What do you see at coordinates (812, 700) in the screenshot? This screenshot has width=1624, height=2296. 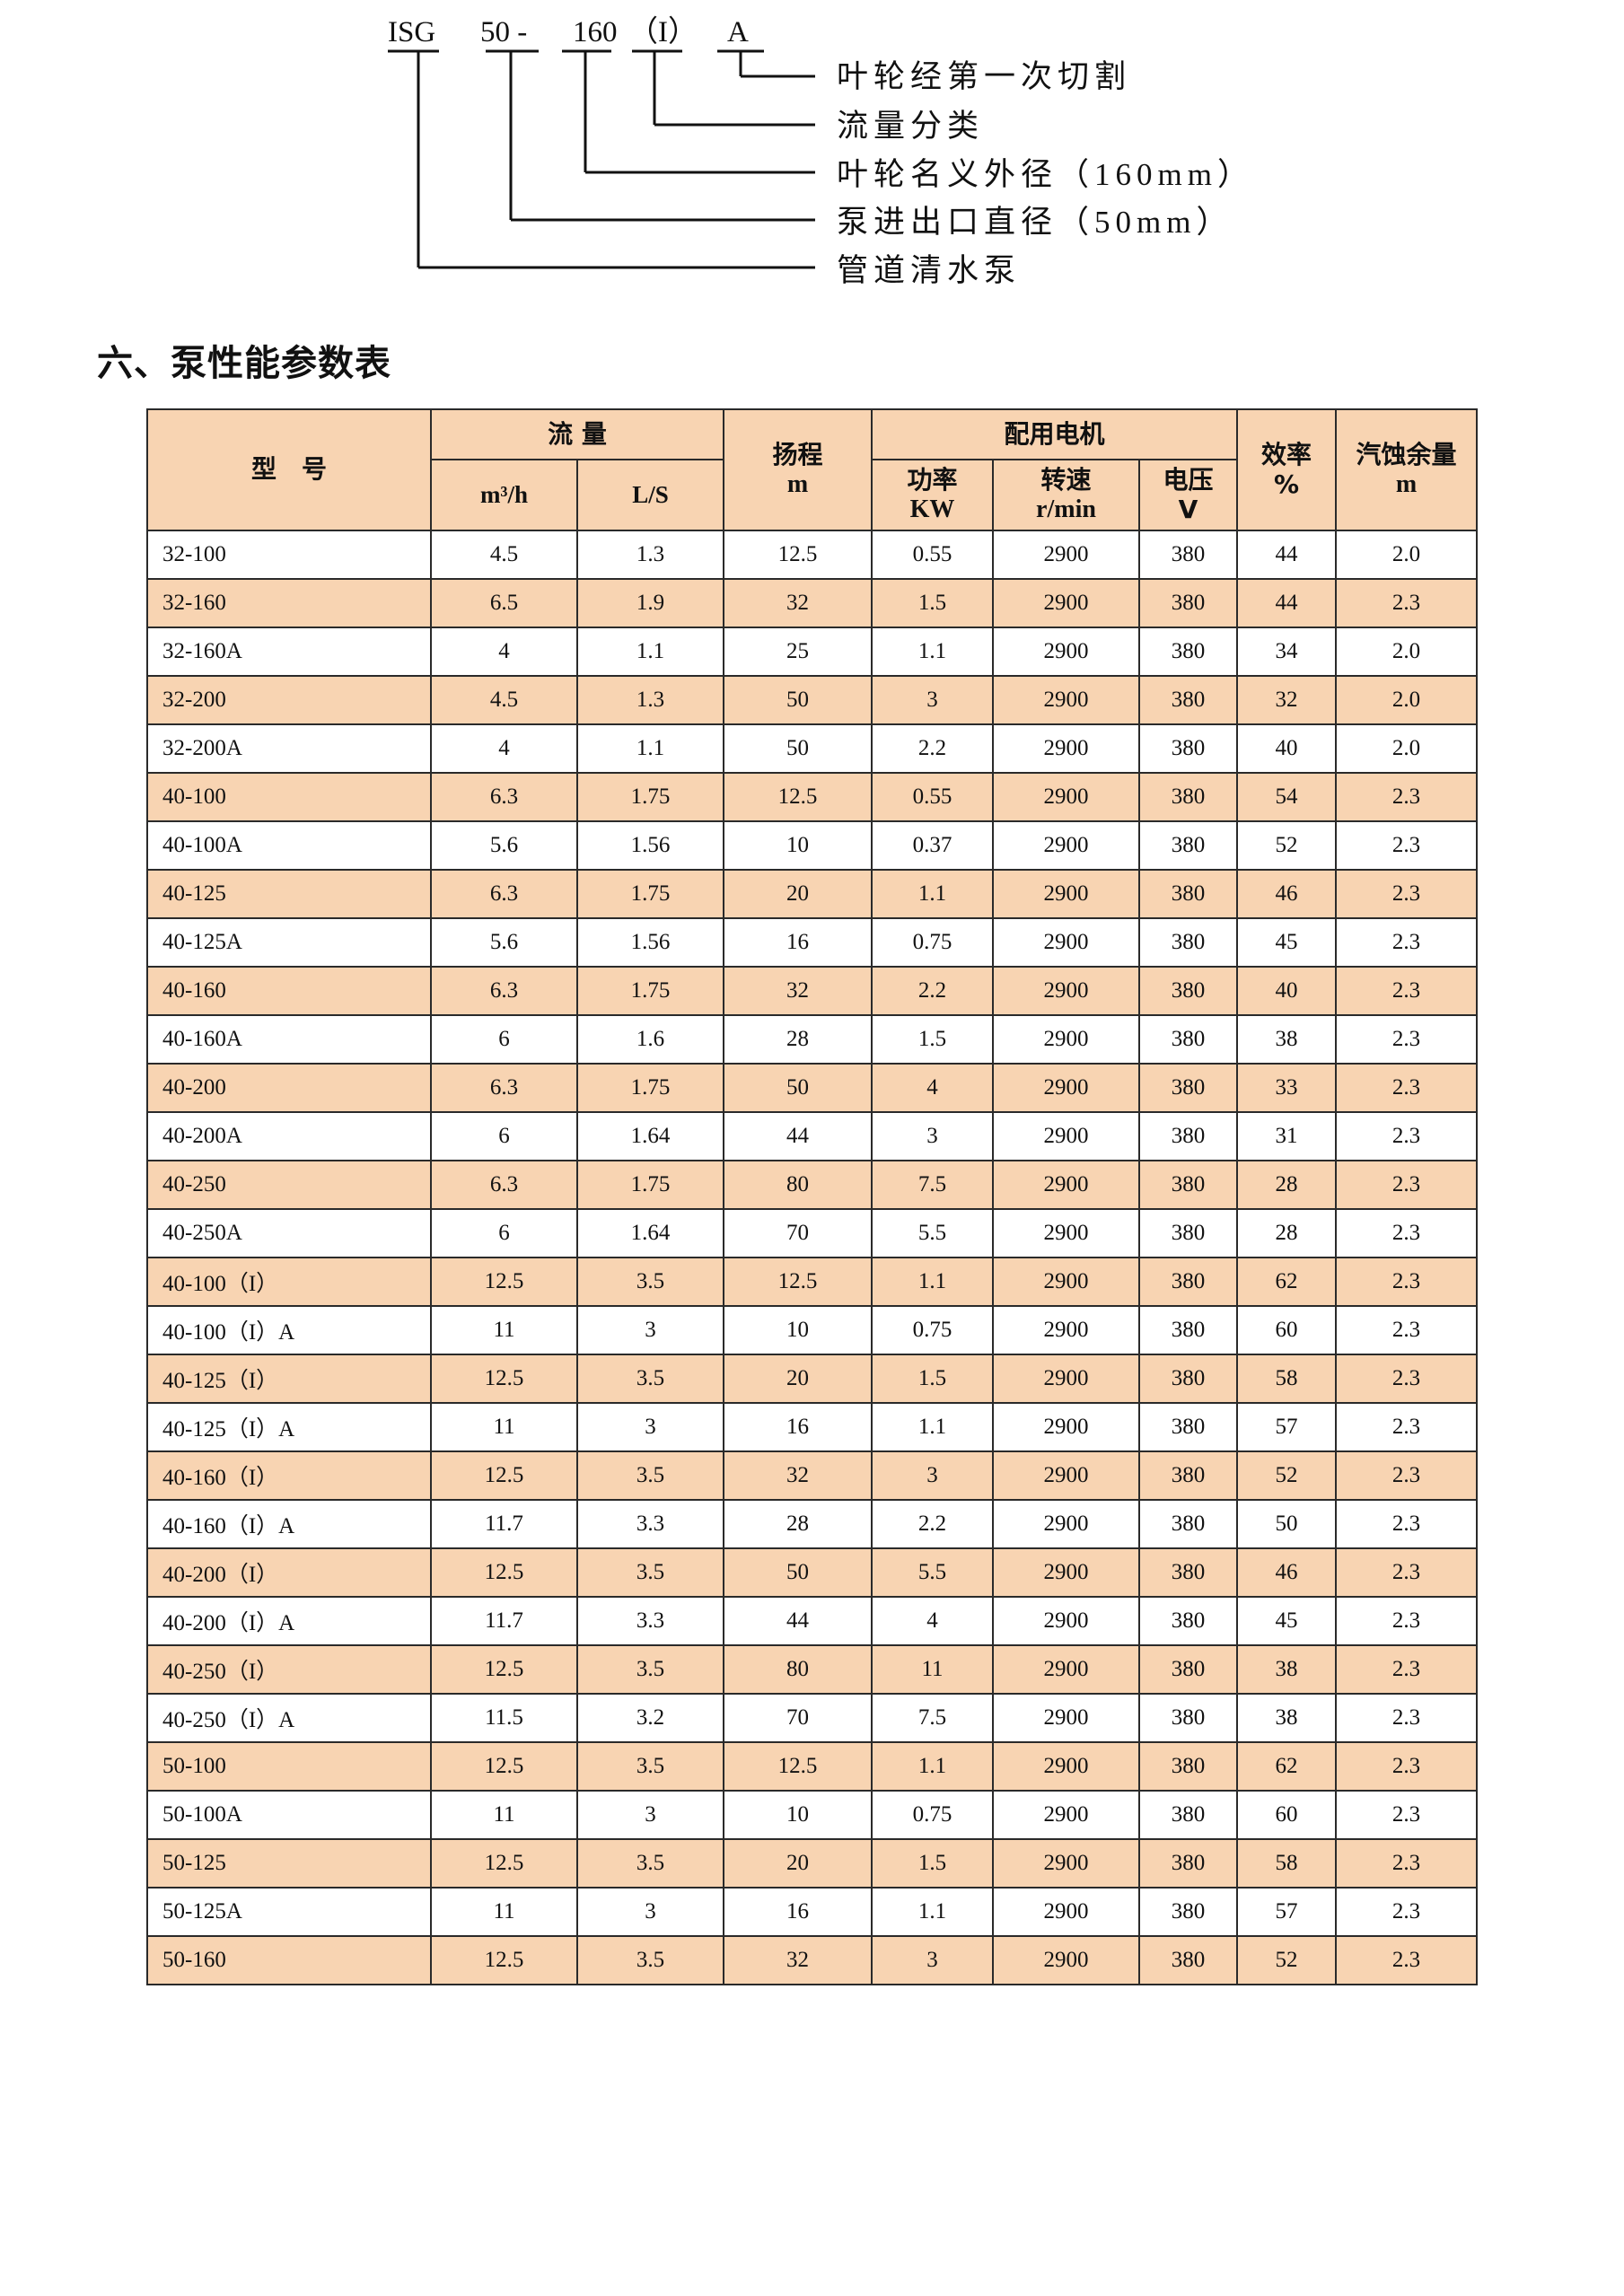 I see `table-row: 32-200 4.5 1.3 50 3 2900 380 32 2.0` at bounding box center [812, 700].